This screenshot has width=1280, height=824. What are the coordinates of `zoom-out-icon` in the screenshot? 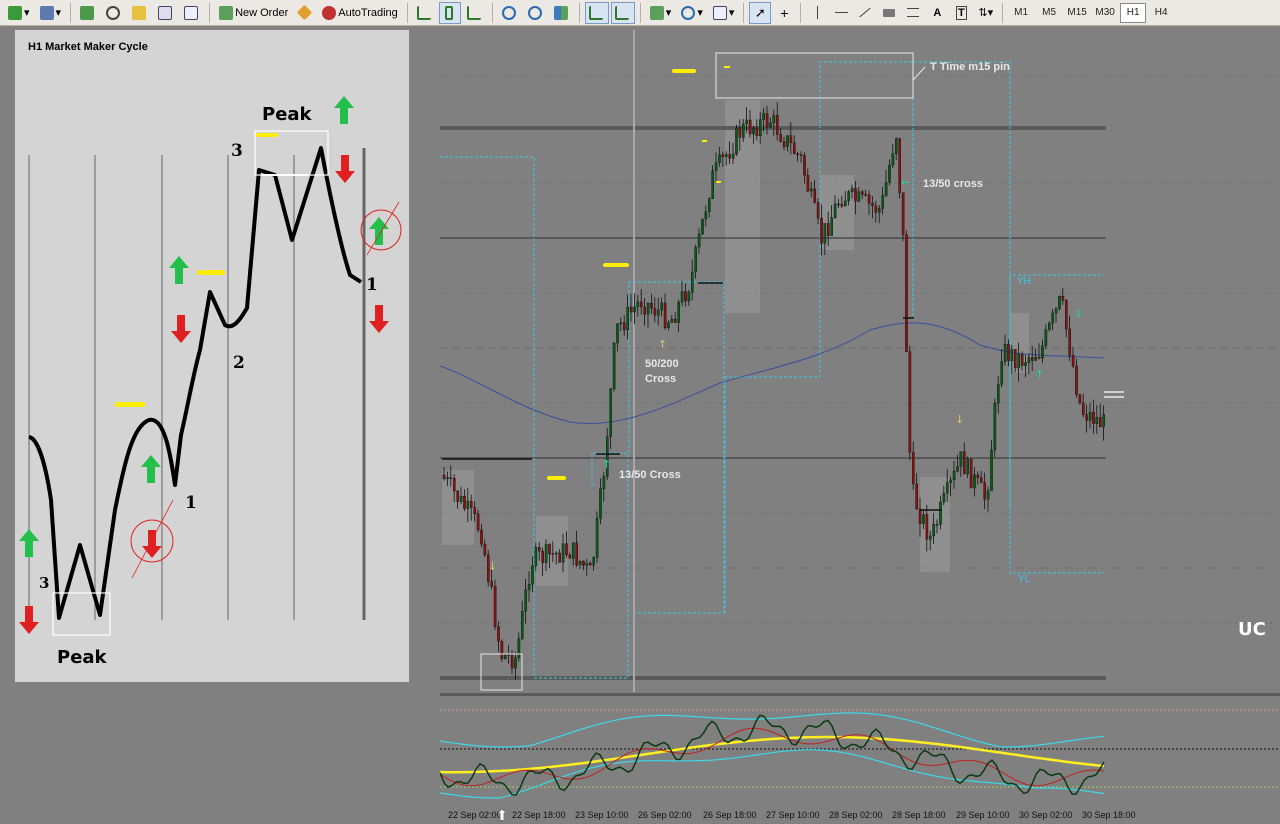 It's located at (534, 12).